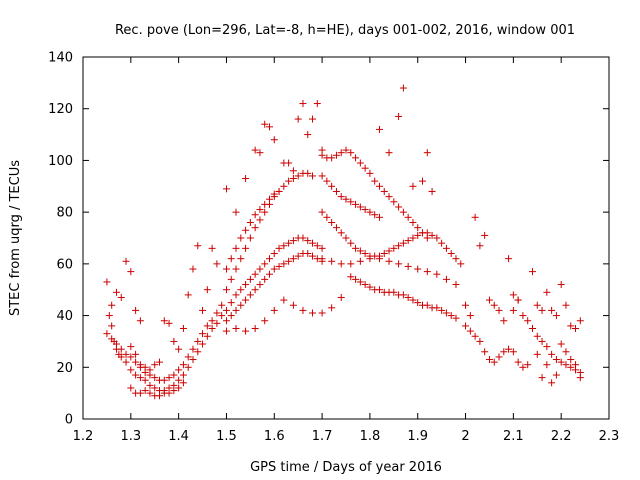 The width and height of the screenshot is (640, 480). I want to click on x-tick-label: 1.3, so click(130, 436).